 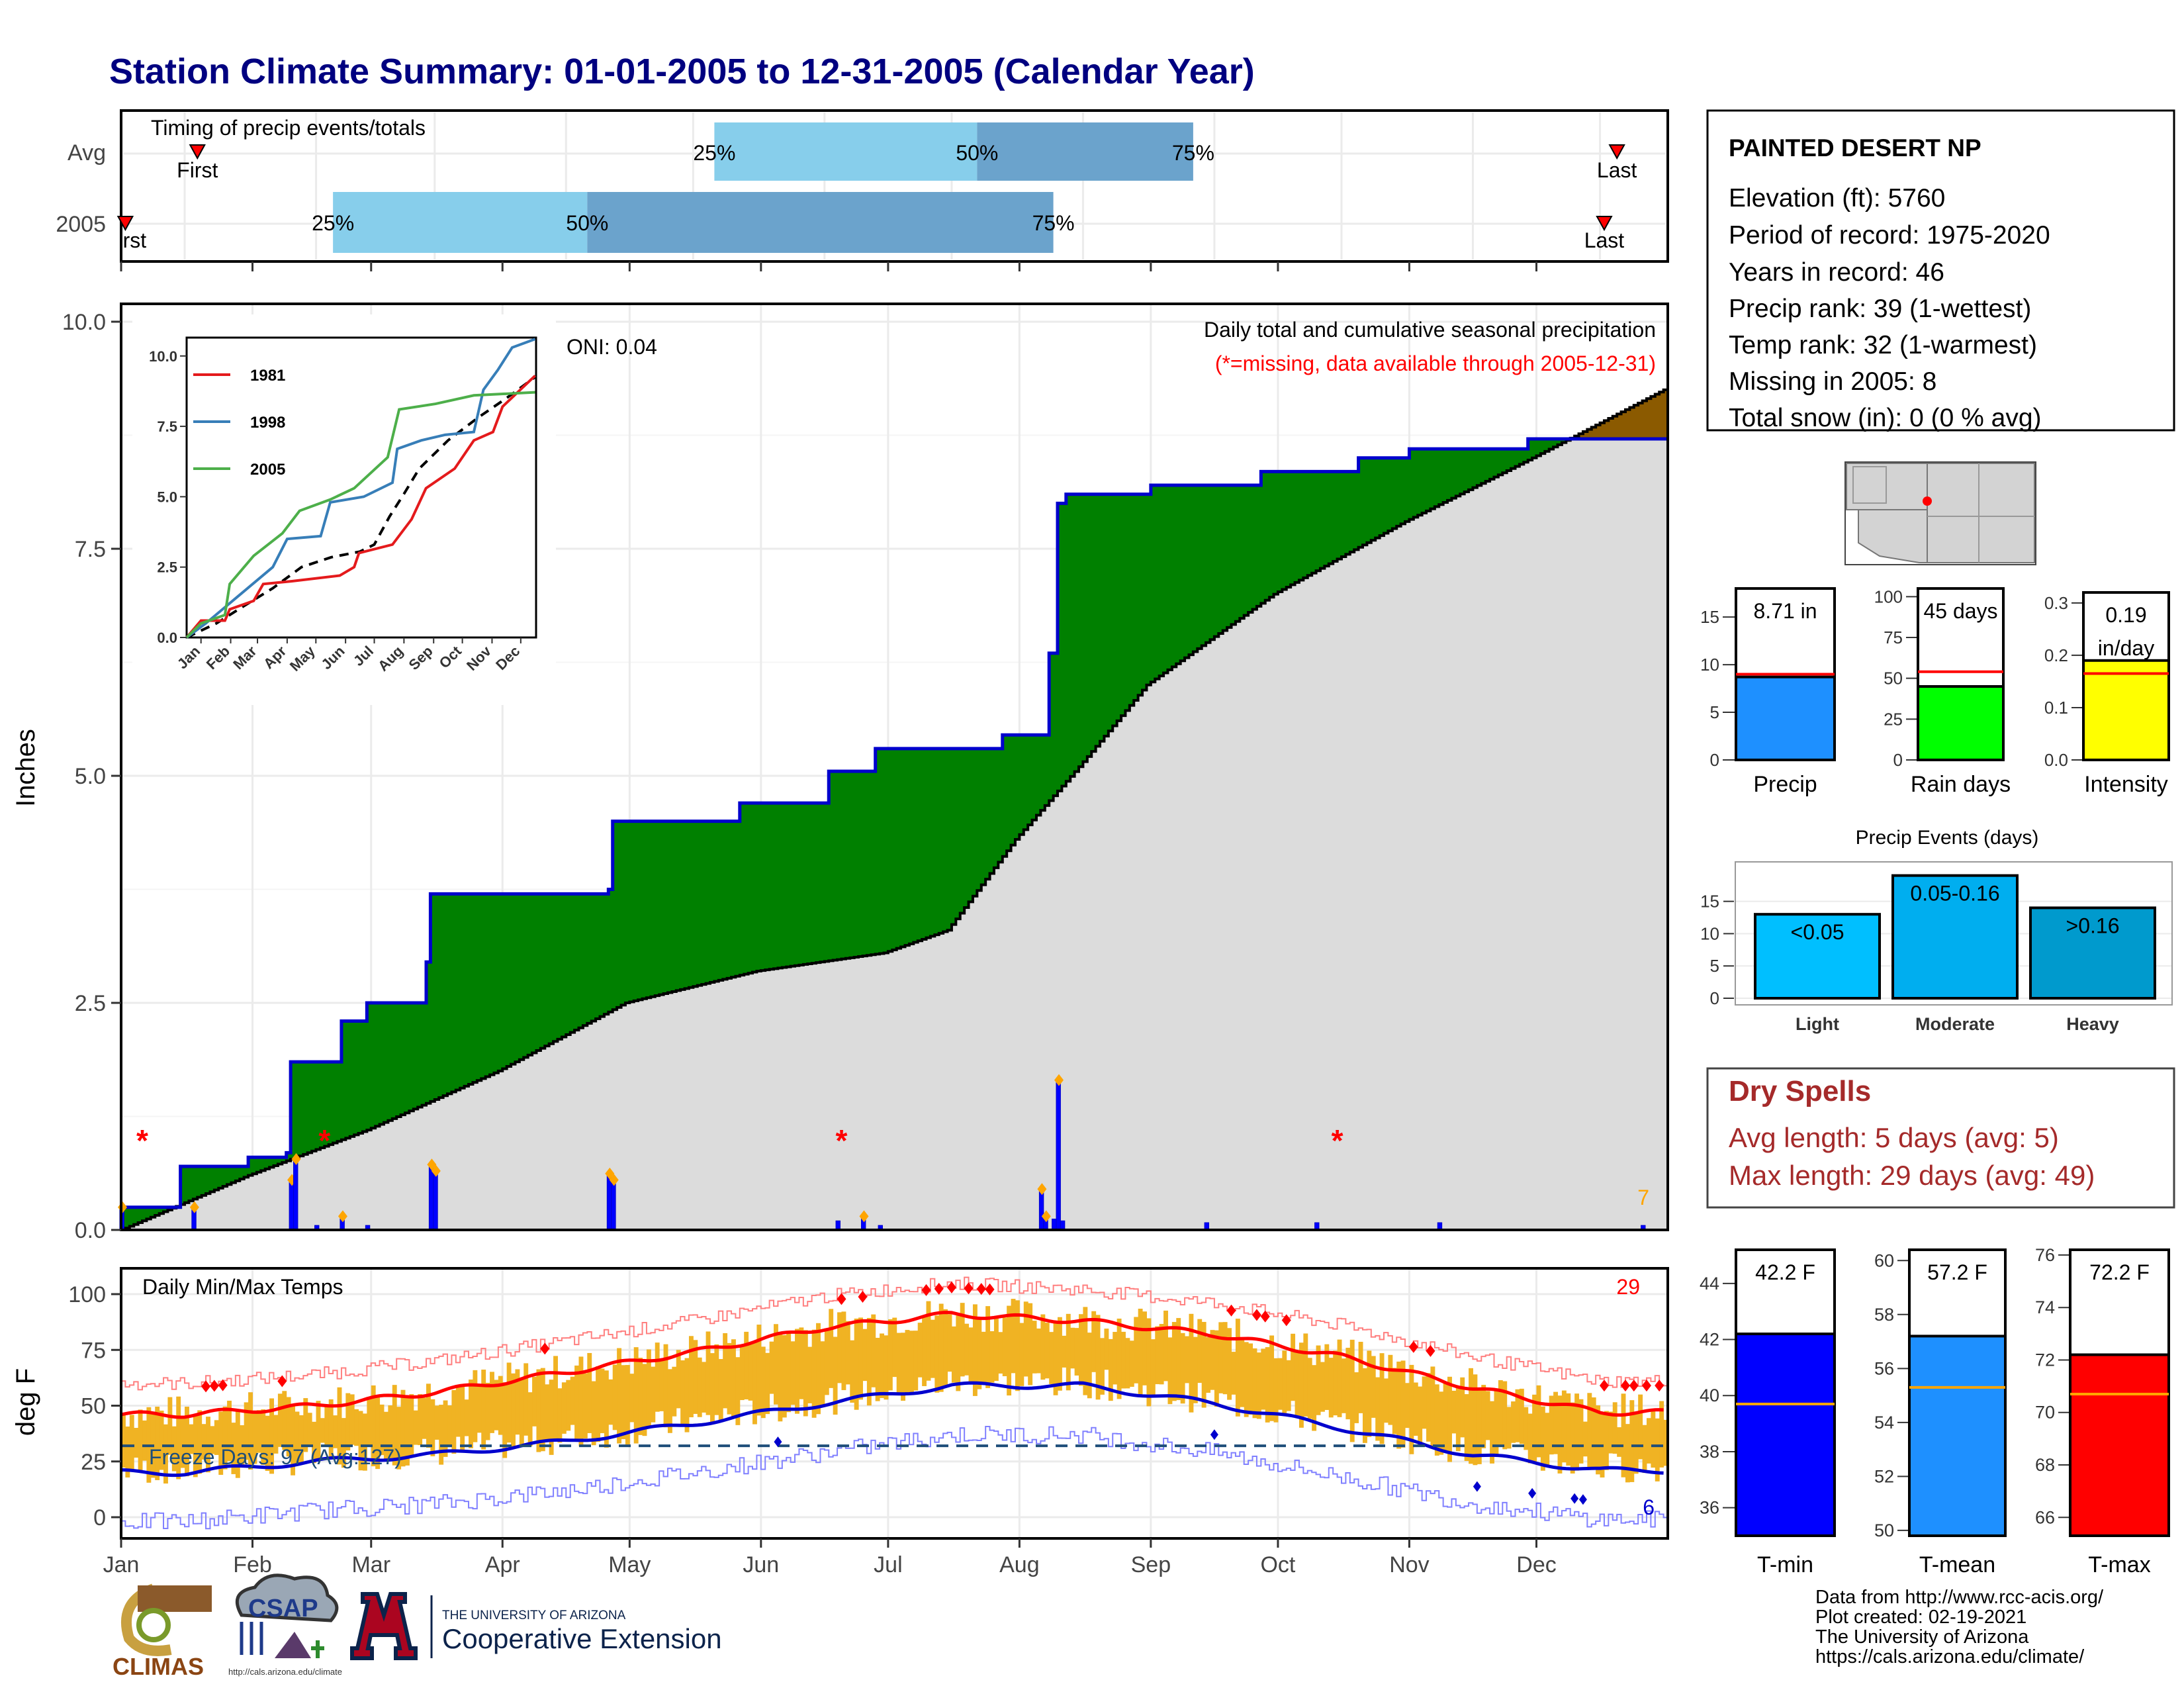 I want to click on tbar-ytick-label: 44, so click(x=1709, y=1283).